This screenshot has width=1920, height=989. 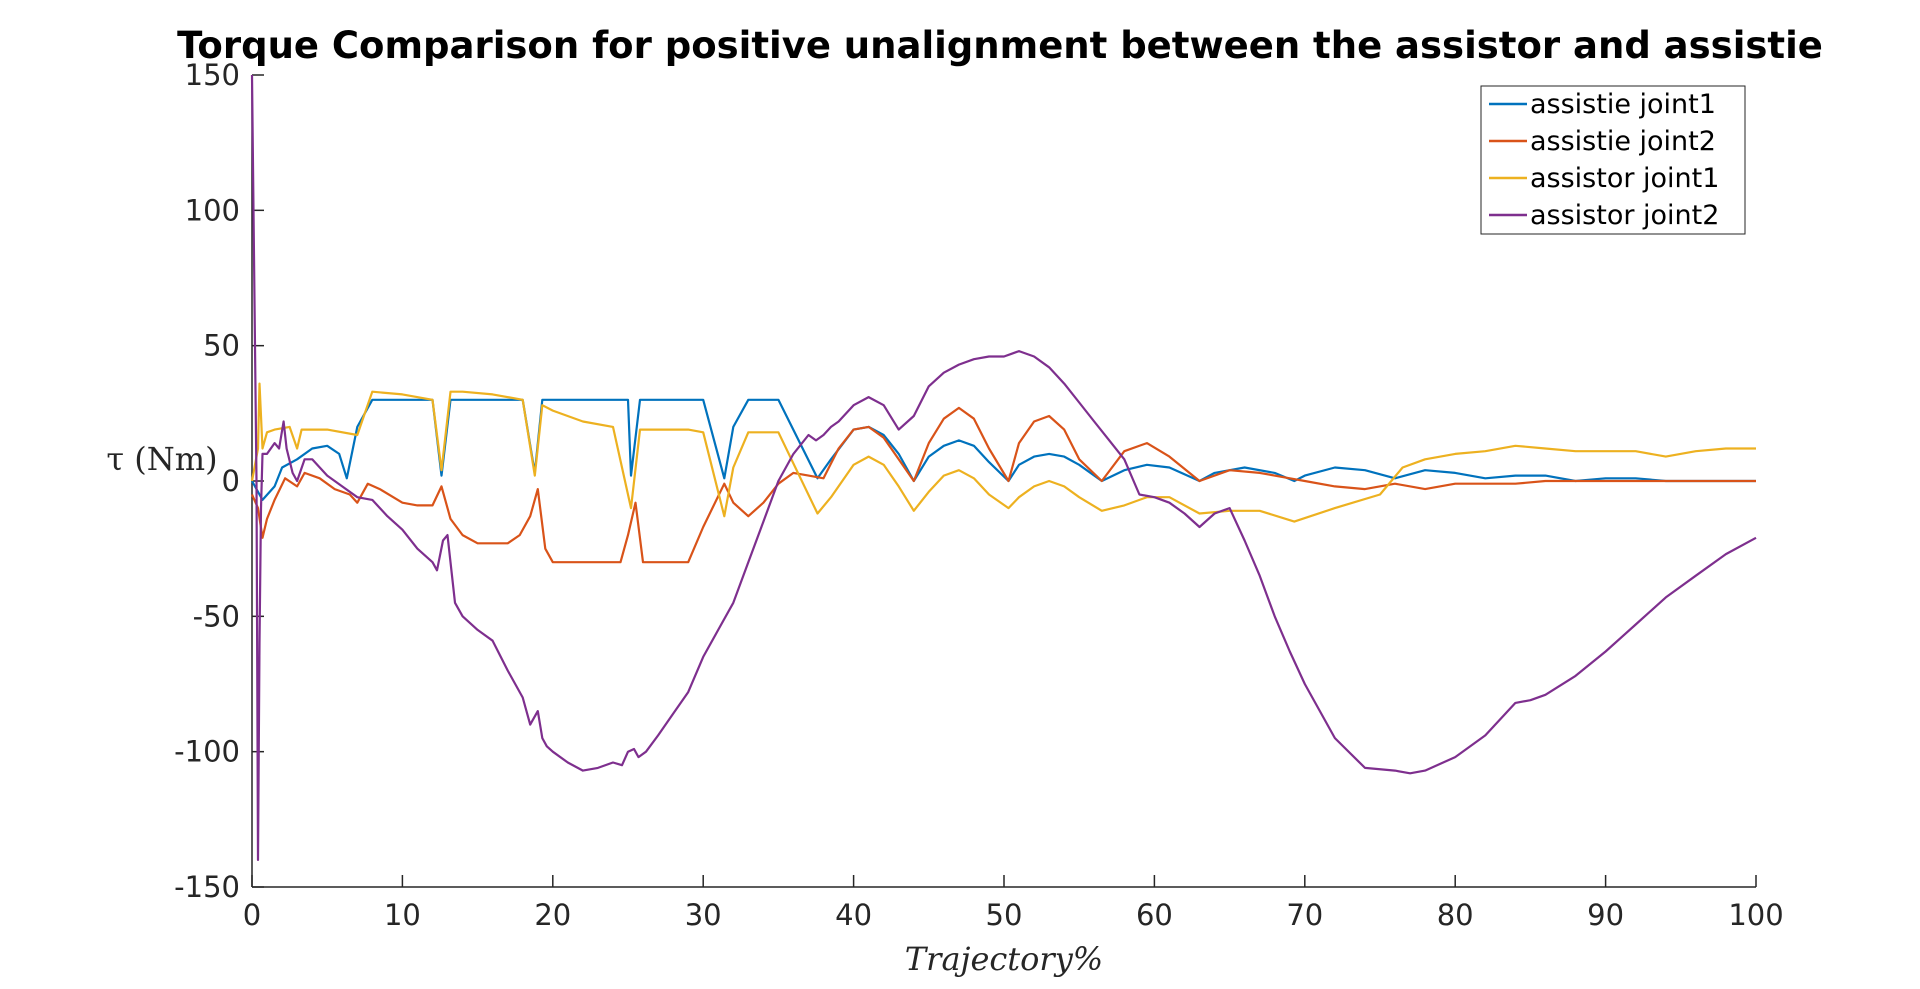 What do you see at coordinates (207, 887) in the screenshot?
I see `y-tick-label: -150` at bounding box center [207, 887].